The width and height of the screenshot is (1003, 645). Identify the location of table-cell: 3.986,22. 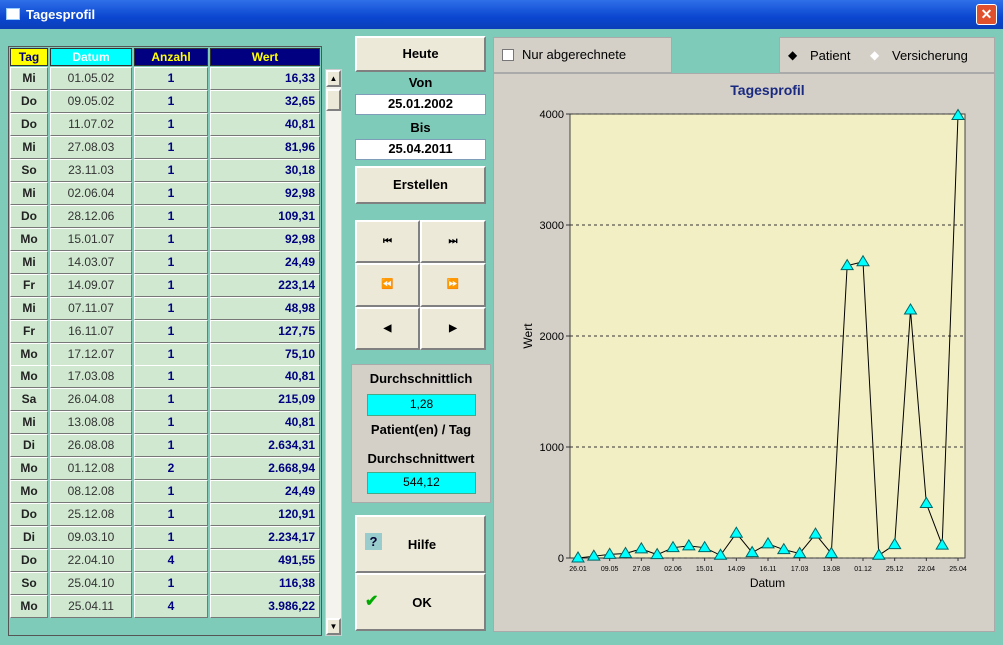
(265, 607).